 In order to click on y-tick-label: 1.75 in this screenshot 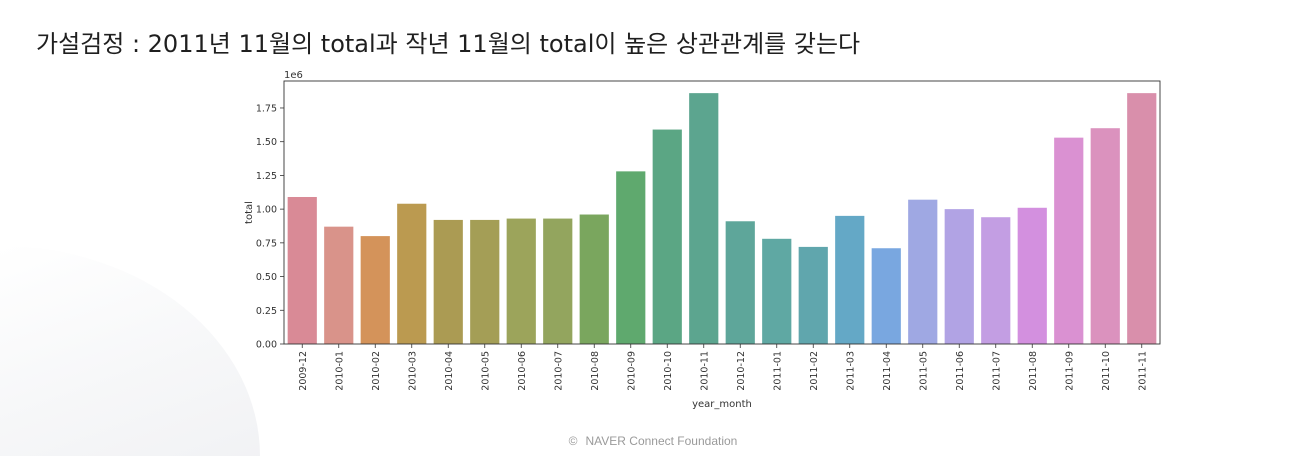, I will do `click(266, 108)`.